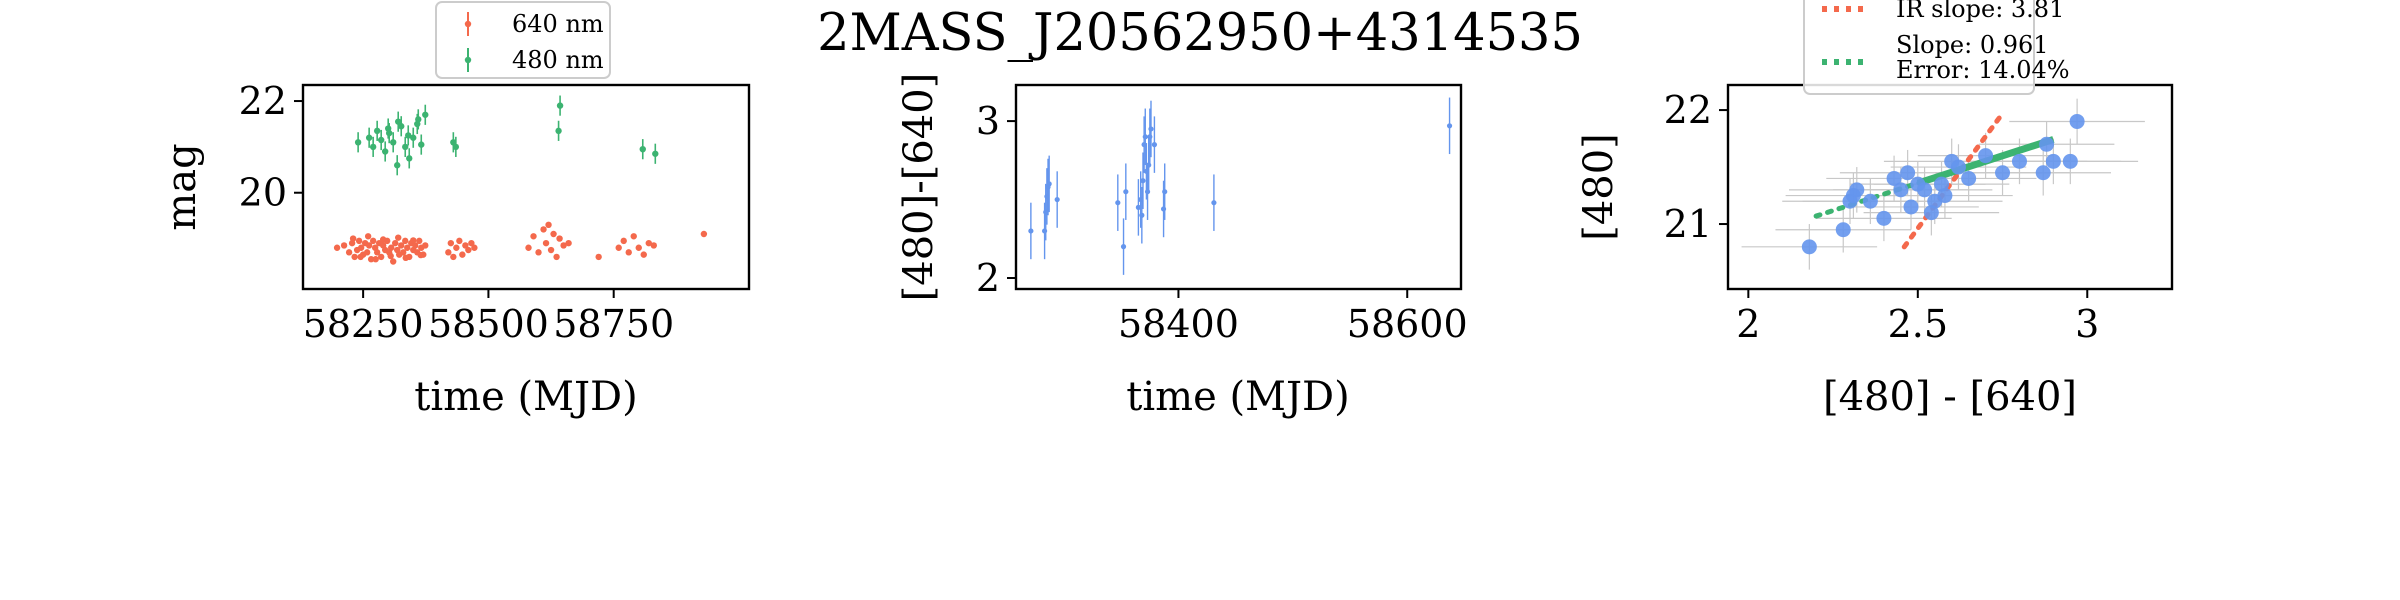  Describe the element at coordinates (1688, 224) in the screenshot. I see `y-tick-label: 21` at that location.